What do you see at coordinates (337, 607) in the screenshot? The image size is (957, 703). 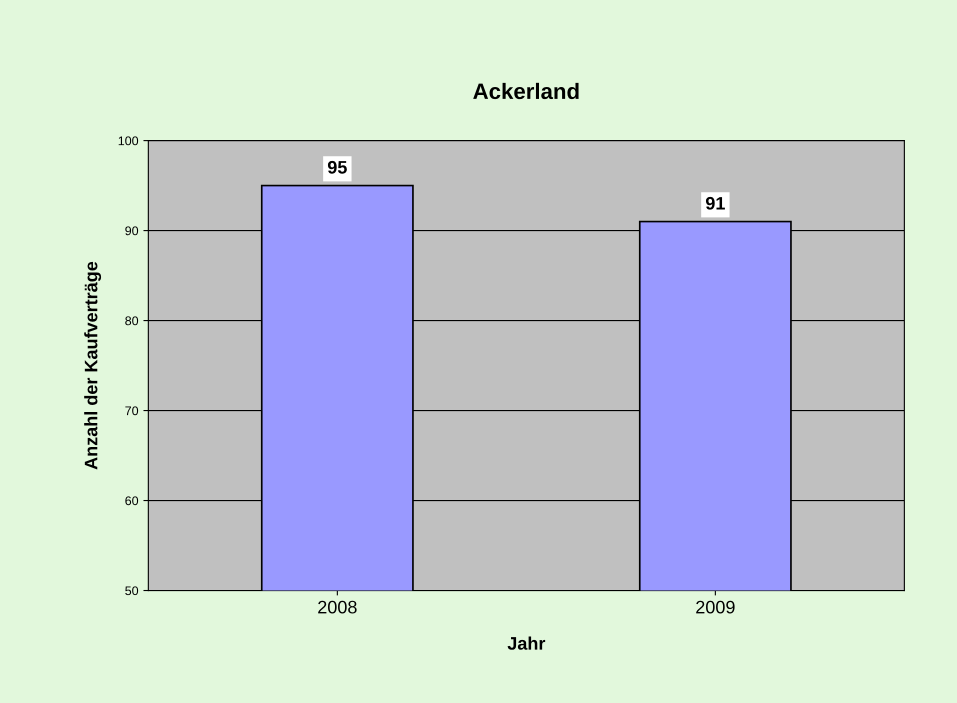 I see `x-tick-label: 2008` at bounding box center [337, 607].